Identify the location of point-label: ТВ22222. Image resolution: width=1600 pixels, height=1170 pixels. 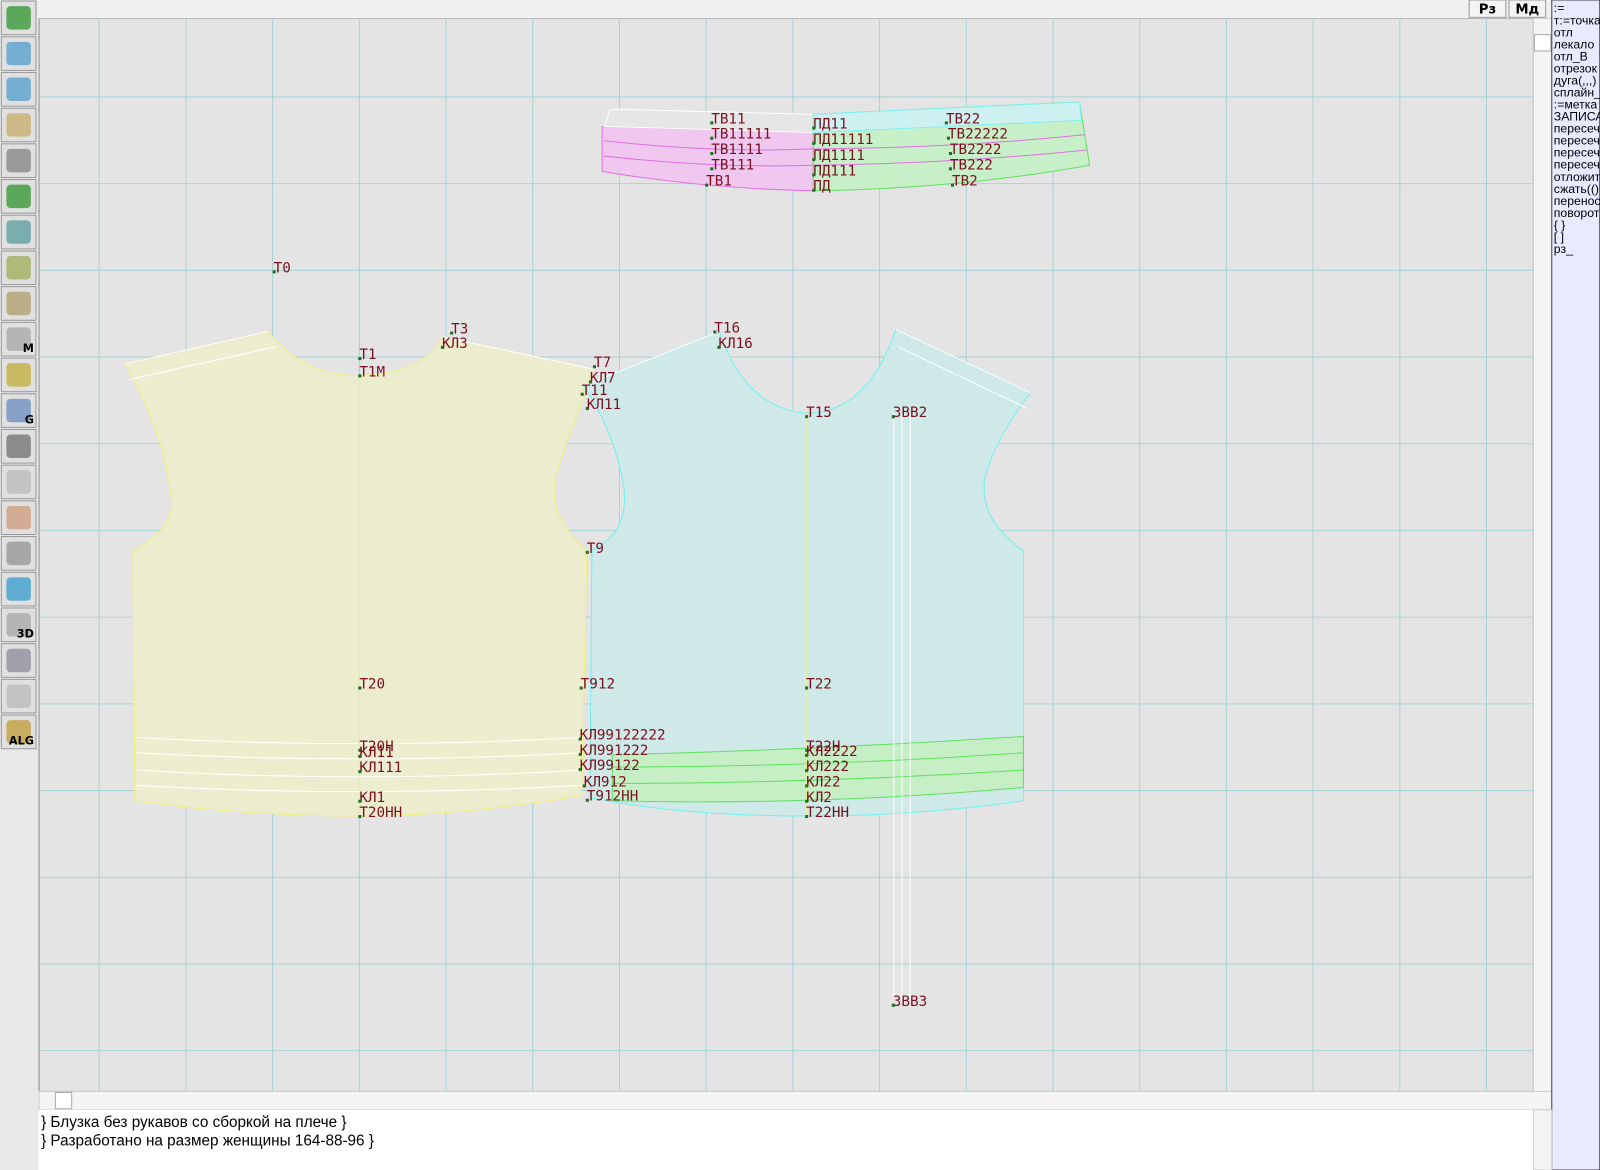
(978, 135).